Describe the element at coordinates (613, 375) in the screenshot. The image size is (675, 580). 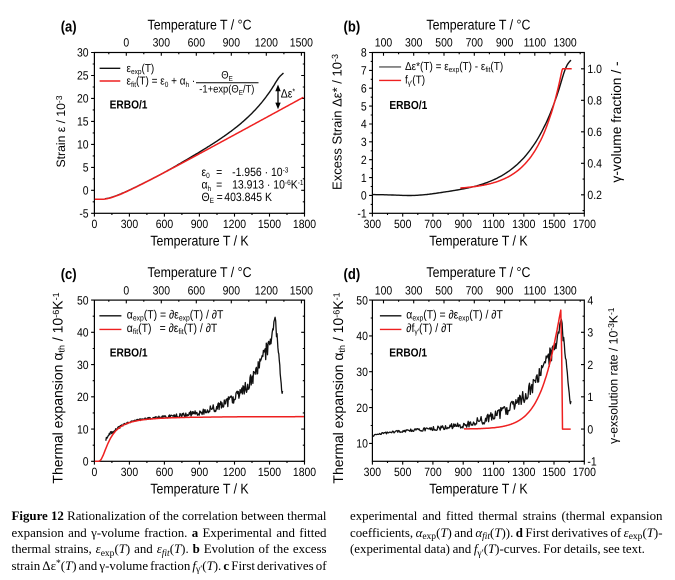
I see `svg-text: γ-exsolution rate / 10-3​K-1​` at that location.